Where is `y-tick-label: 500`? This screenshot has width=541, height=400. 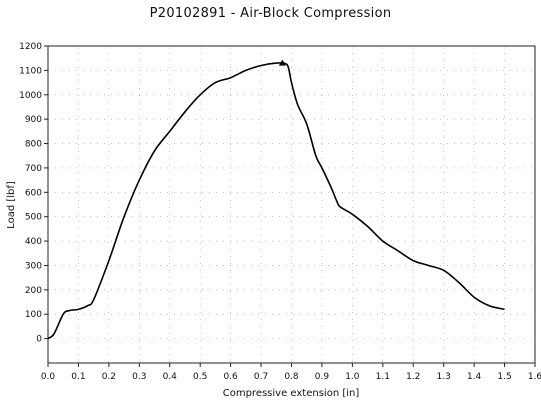
y-tick-label: 500 is located at coordinates (33, 218).